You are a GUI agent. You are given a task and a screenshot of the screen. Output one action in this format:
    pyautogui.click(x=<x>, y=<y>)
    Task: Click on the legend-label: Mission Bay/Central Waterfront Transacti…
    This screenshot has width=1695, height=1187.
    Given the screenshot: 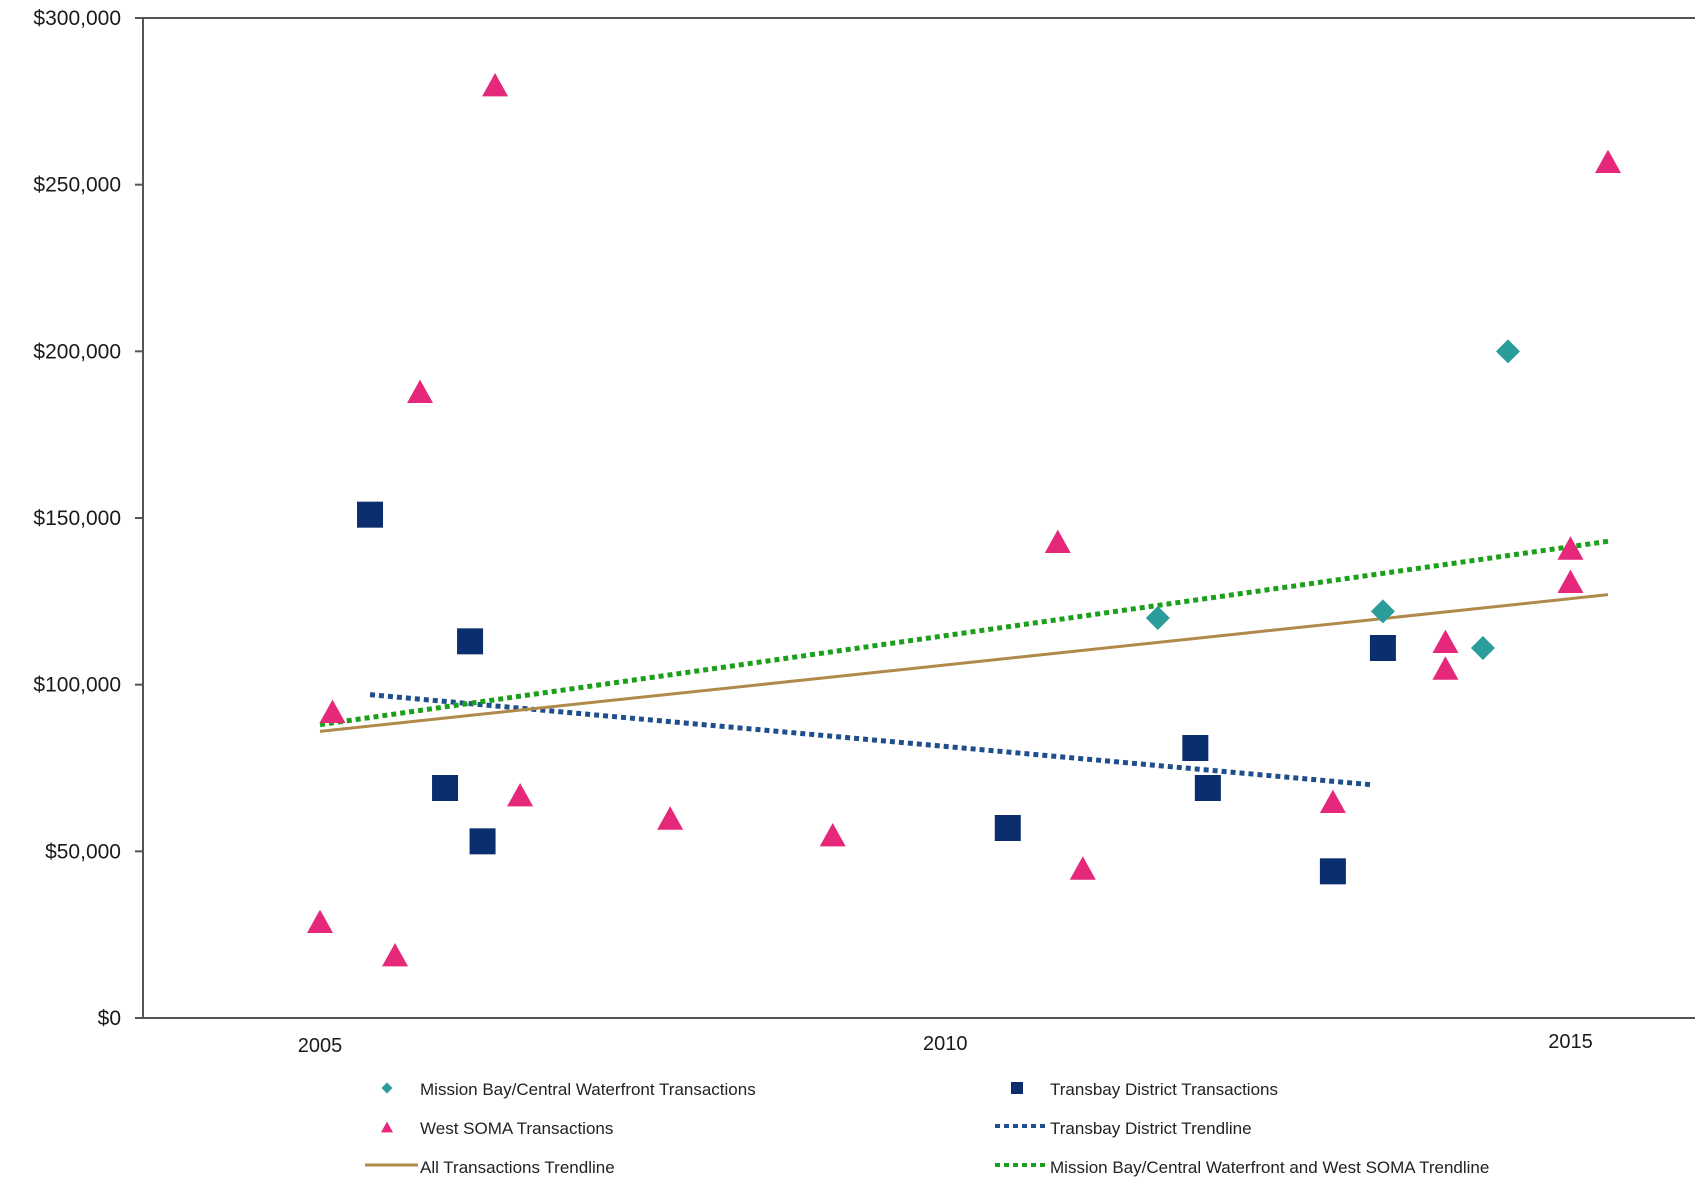 What is the action you would take?
    pyautogui.click(x=588, y=1089)
    